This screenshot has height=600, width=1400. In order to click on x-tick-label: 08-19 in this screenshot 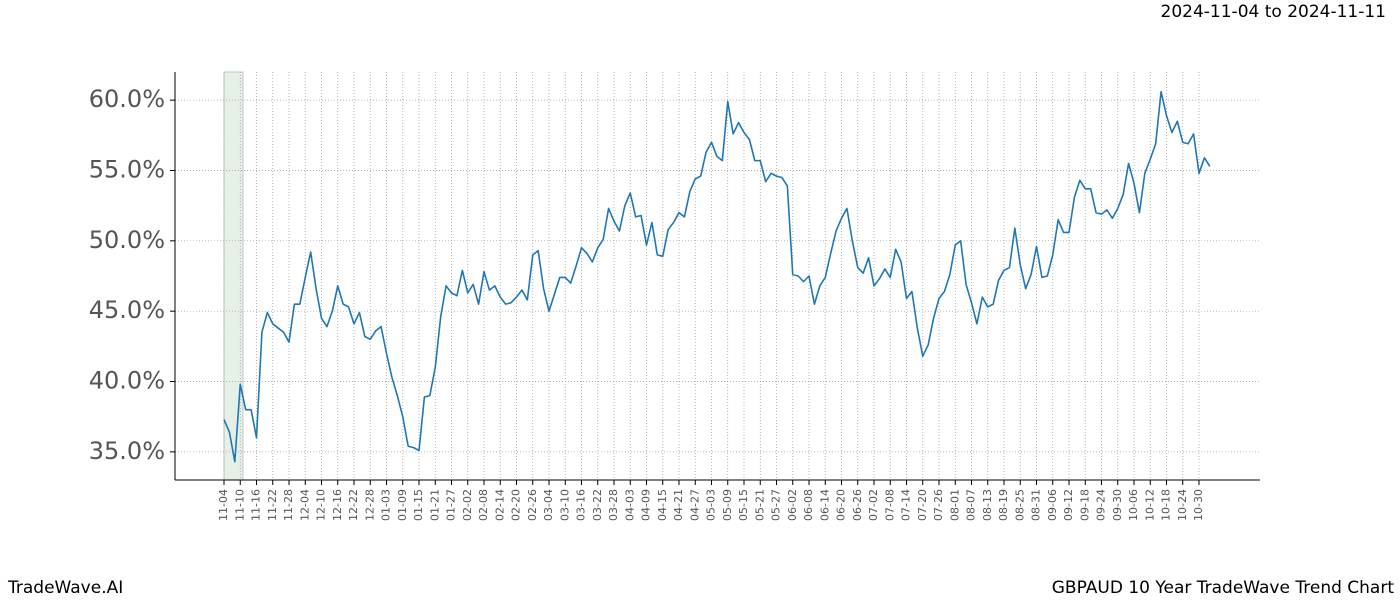, I will do `click(1003, 505)`.